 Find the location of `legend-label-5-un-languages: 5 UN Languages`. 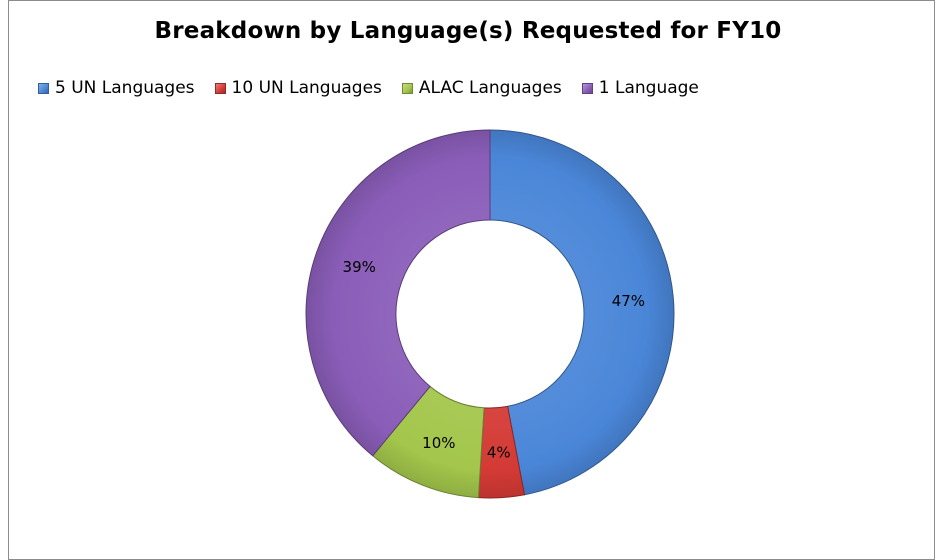

legend-label-5-un-languages: 5 UN Languages is located at coordinates (125, 88).